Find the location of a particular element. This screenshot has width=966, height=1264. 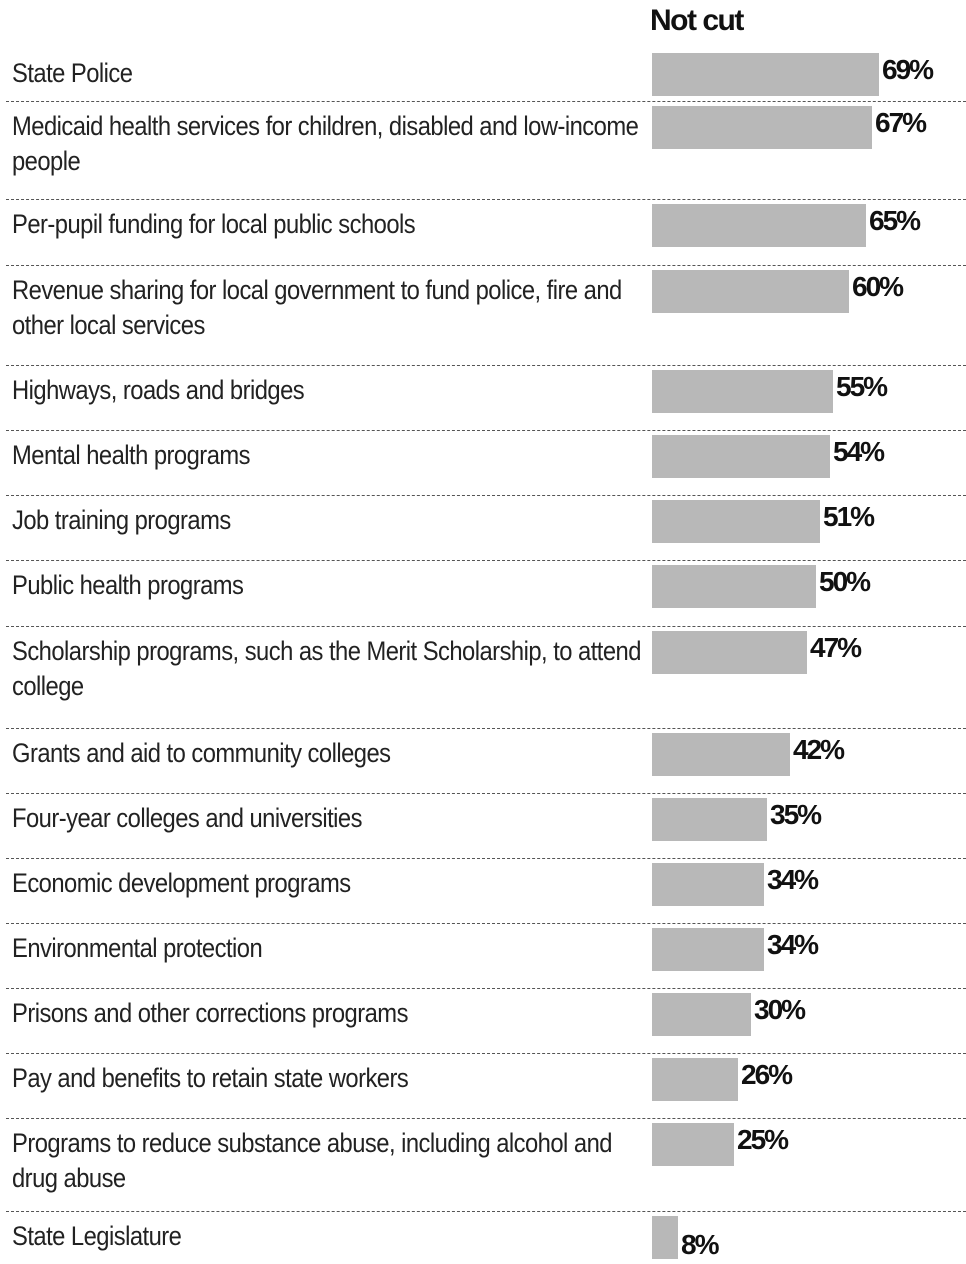

chart-row: Four-year colleges and universities 35% is located at coordinates (483, 827).